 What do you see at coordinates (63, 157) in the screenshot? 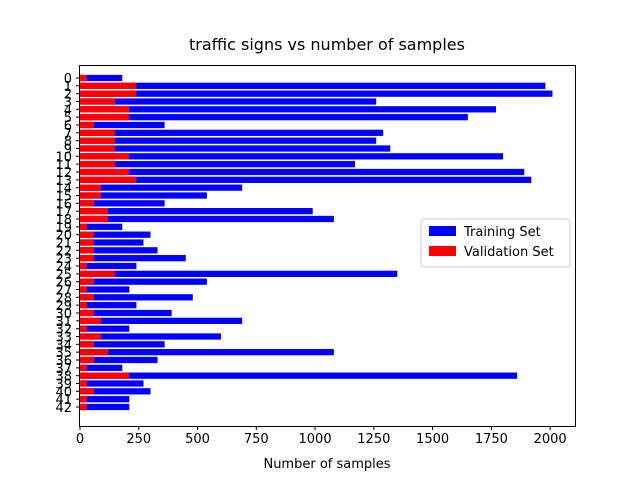
I see `y-tick-label: 10` at bounding box center [63, 157].